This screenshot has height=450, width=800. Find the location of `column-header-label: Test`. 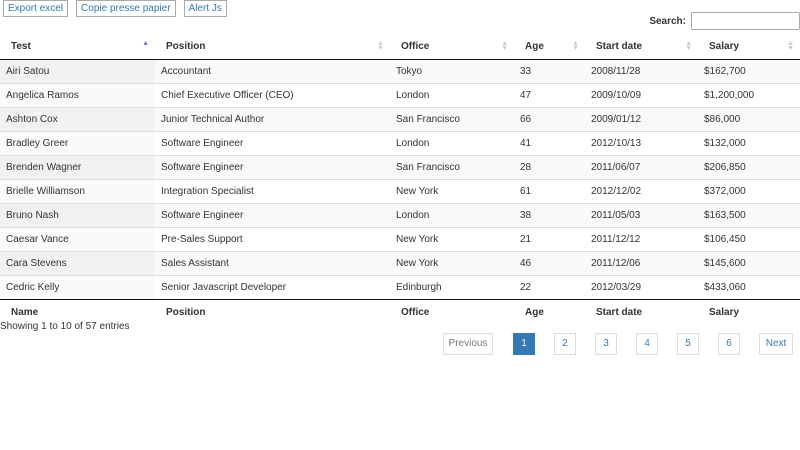

column-header-label: Test is located at coordinates (21, 46).